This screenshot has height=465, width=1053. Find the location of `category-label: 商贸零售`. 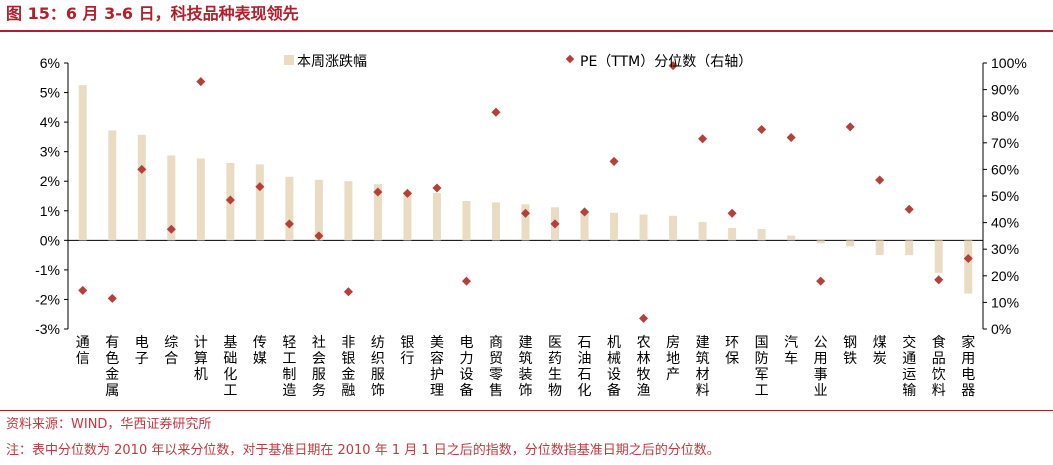

category-label: 商贸零售 is located at coordinates (496, 367).